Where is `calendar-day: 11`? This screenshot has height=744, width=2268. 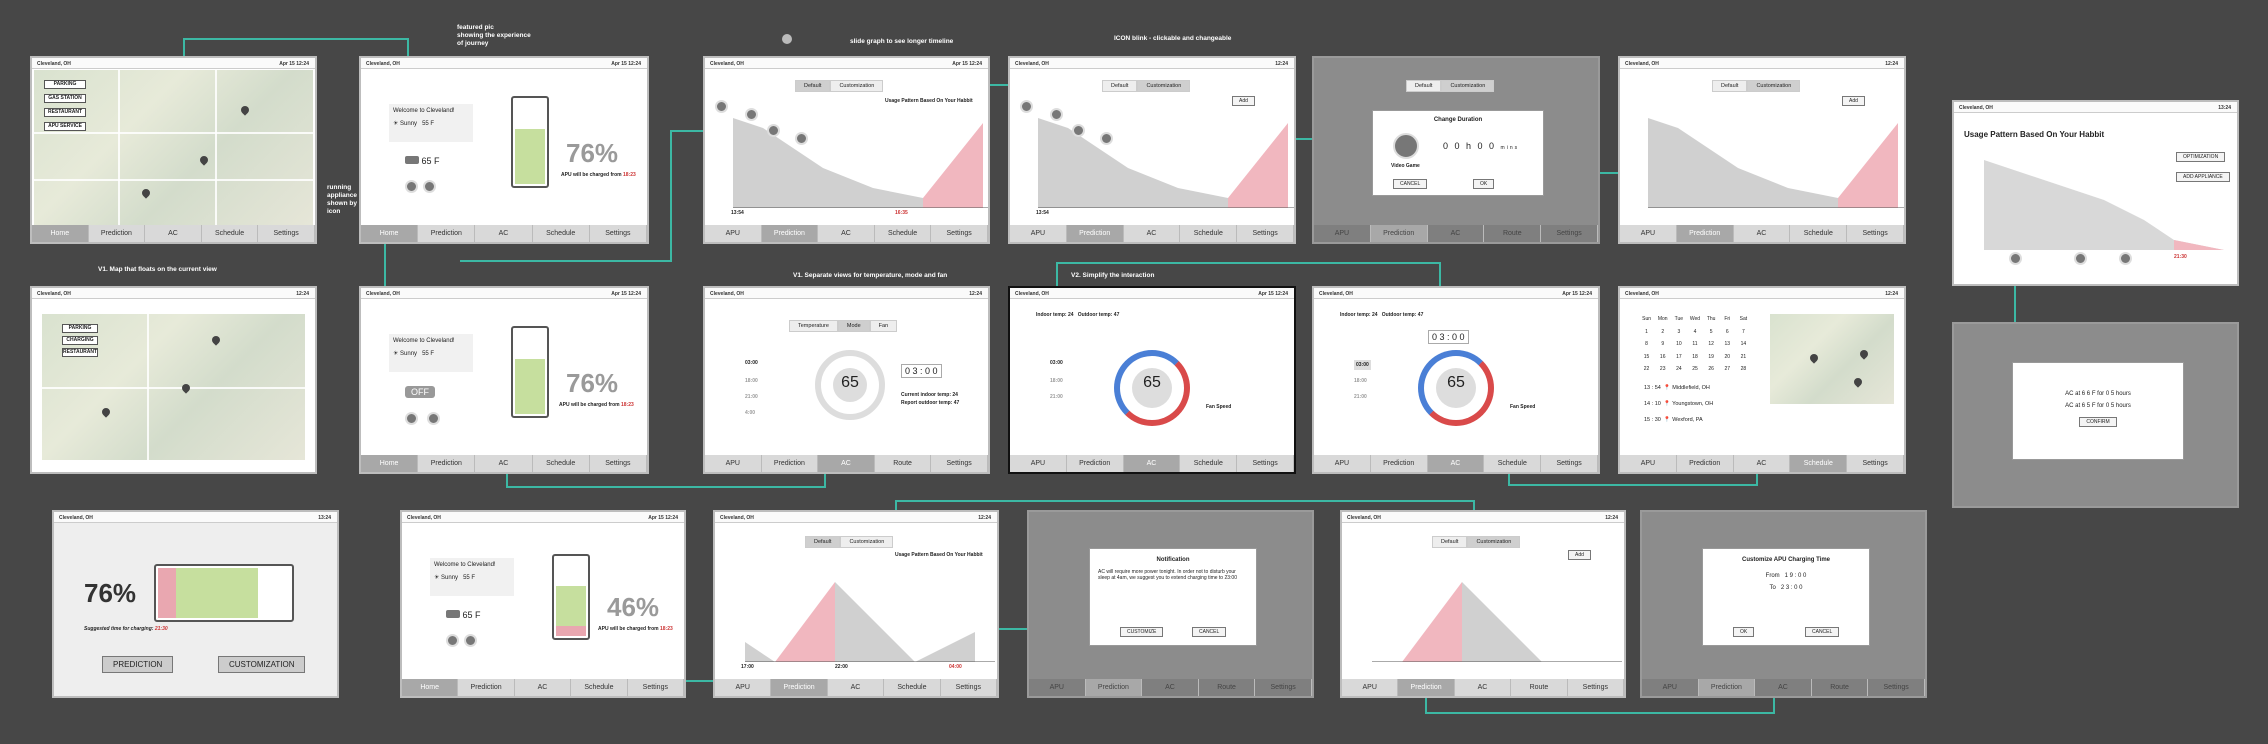
calendar-day: 11 is located at coordinates (1695, 344).